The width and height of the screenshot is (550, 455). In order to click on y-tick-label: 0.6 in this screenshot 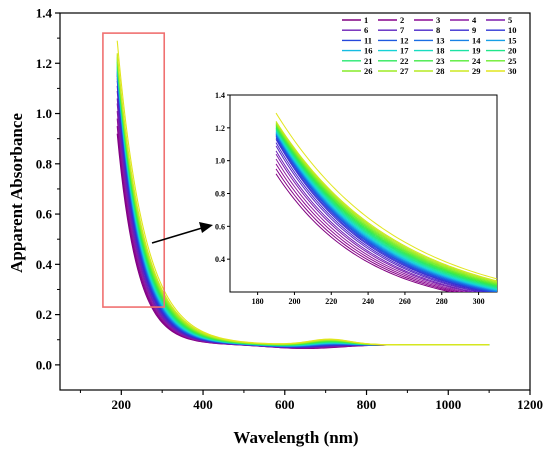, I will do `click(44, 214)`.